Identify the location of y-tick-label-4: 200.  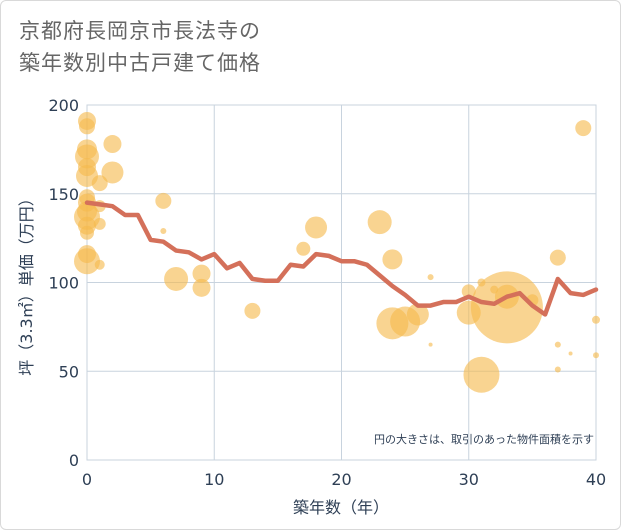
(63, 105).